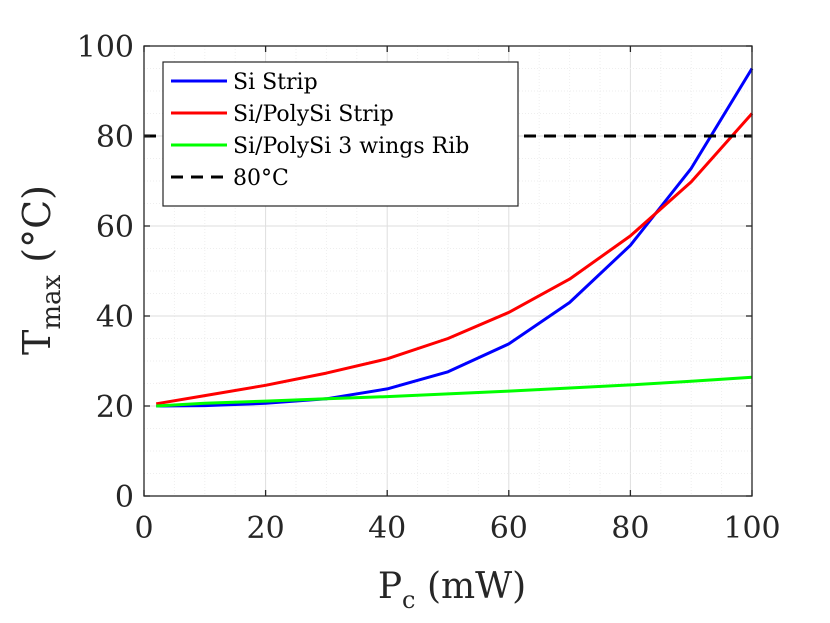 The height and width of the screenshot is (623, 830). Describe the element at coordinates (454, 391) in the screenshot. I see `series-line` at that location.